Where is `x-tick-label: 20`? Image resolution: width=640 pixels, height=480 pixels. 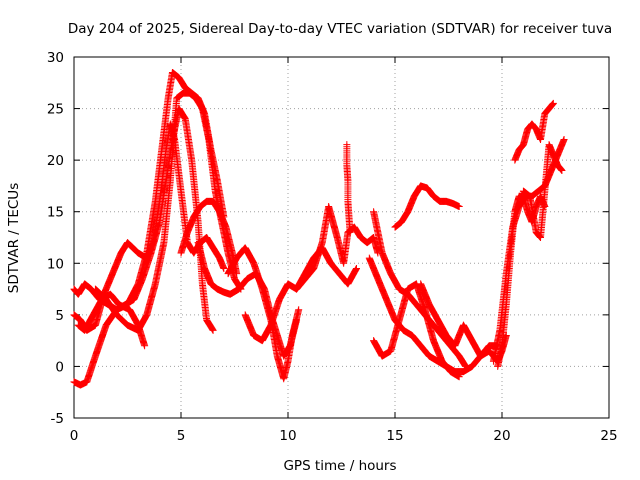
x-tick-label: 20 is located at coordinates (501, 436).